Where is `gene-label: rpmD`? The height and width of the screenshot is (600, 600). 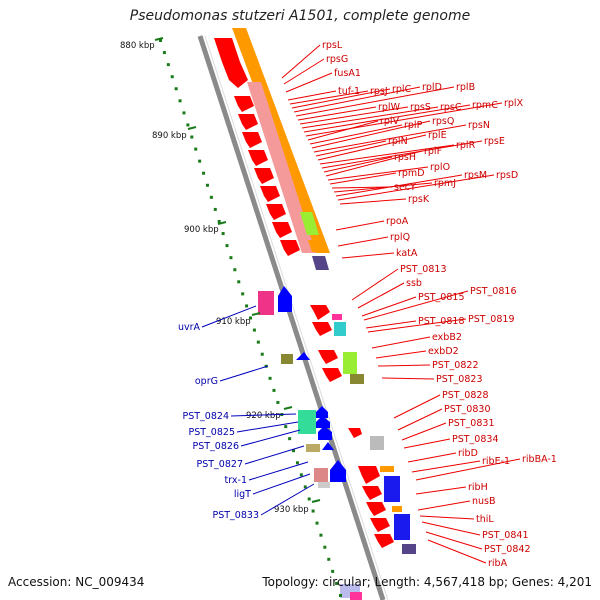 gene-label: rpmD is located at coordinates (411, 173).